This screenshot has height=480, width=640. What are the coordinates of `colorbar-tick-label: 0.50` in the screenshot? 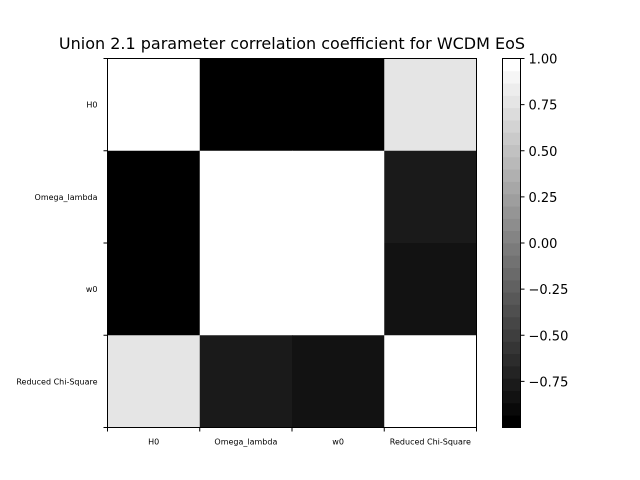 It's located at (543, 152).